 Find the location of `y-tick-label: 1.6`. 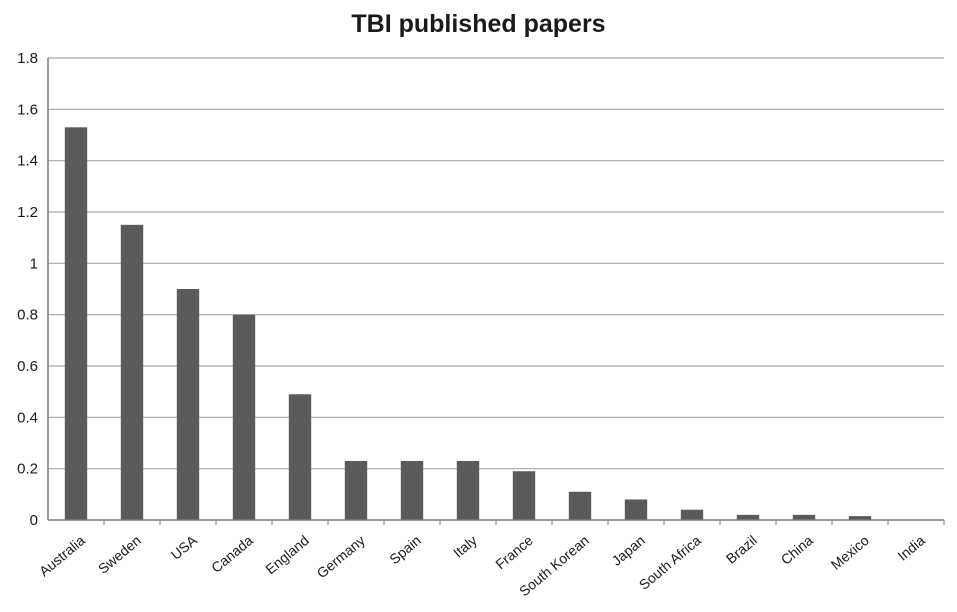

y-tick-label: 1.6 is located at coordinates (27, 109).